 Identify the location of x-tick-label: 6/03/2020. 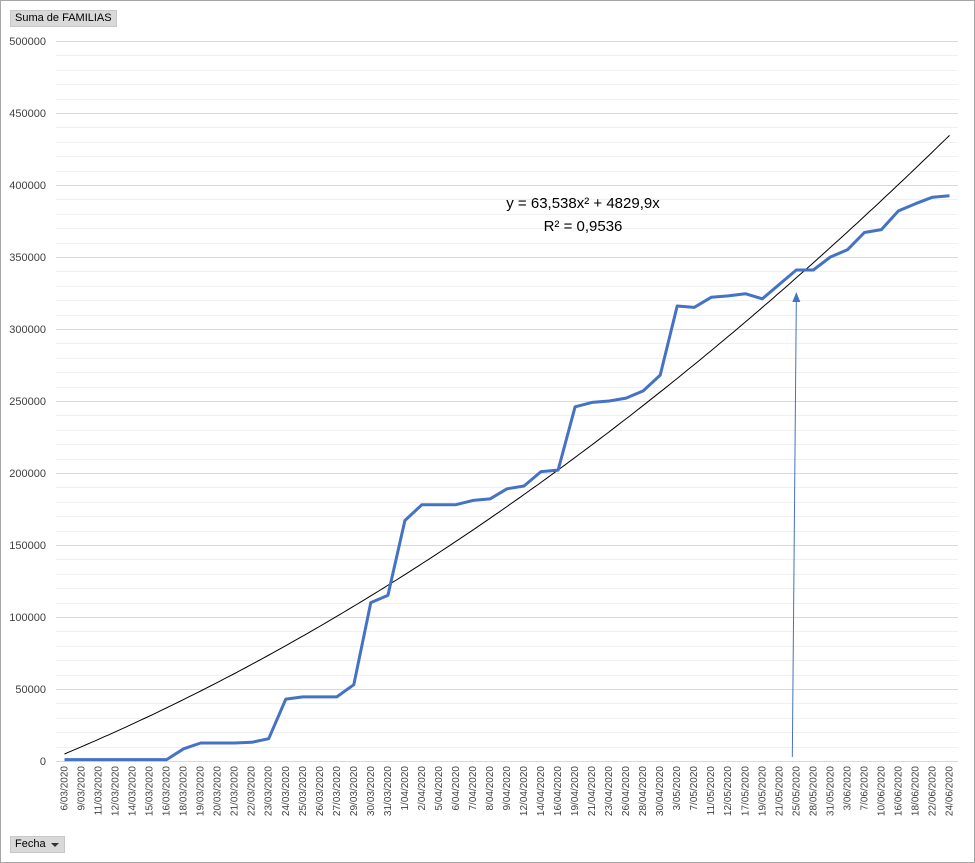
(65, 788).